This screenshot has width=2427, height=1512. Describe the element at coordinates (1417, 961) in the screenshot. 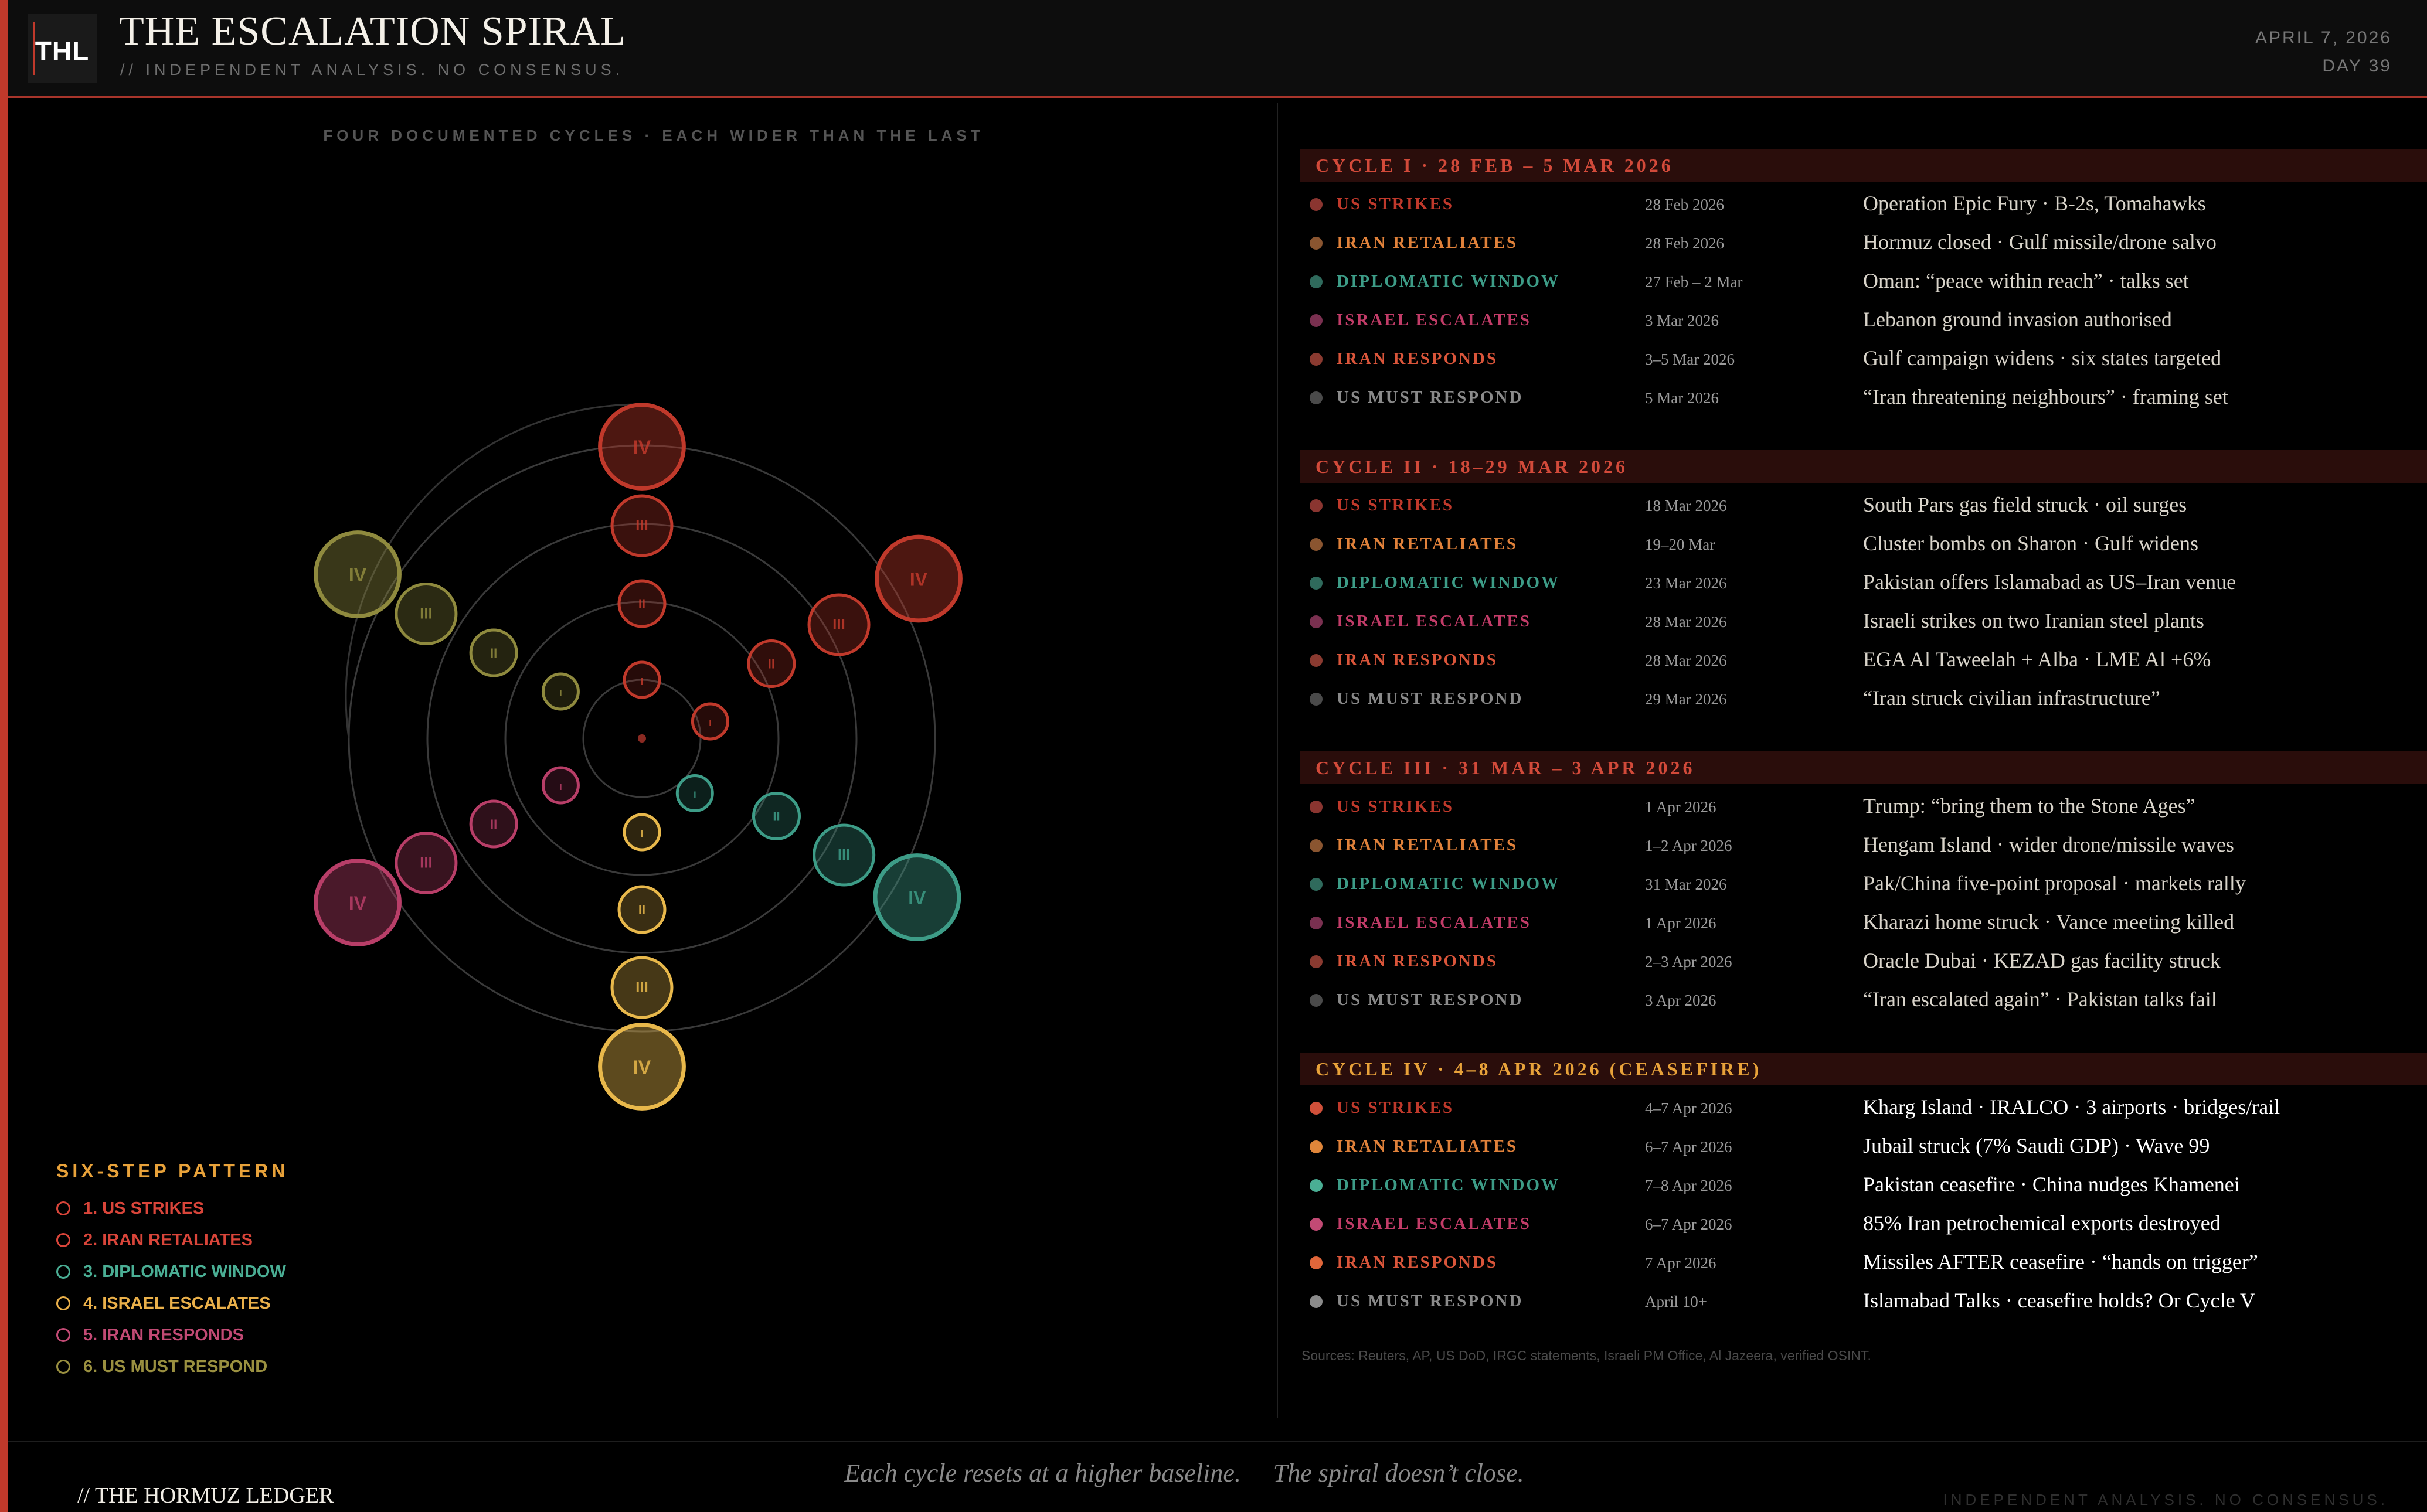

I see `step-label: IRAN RESPONDS` at that location.